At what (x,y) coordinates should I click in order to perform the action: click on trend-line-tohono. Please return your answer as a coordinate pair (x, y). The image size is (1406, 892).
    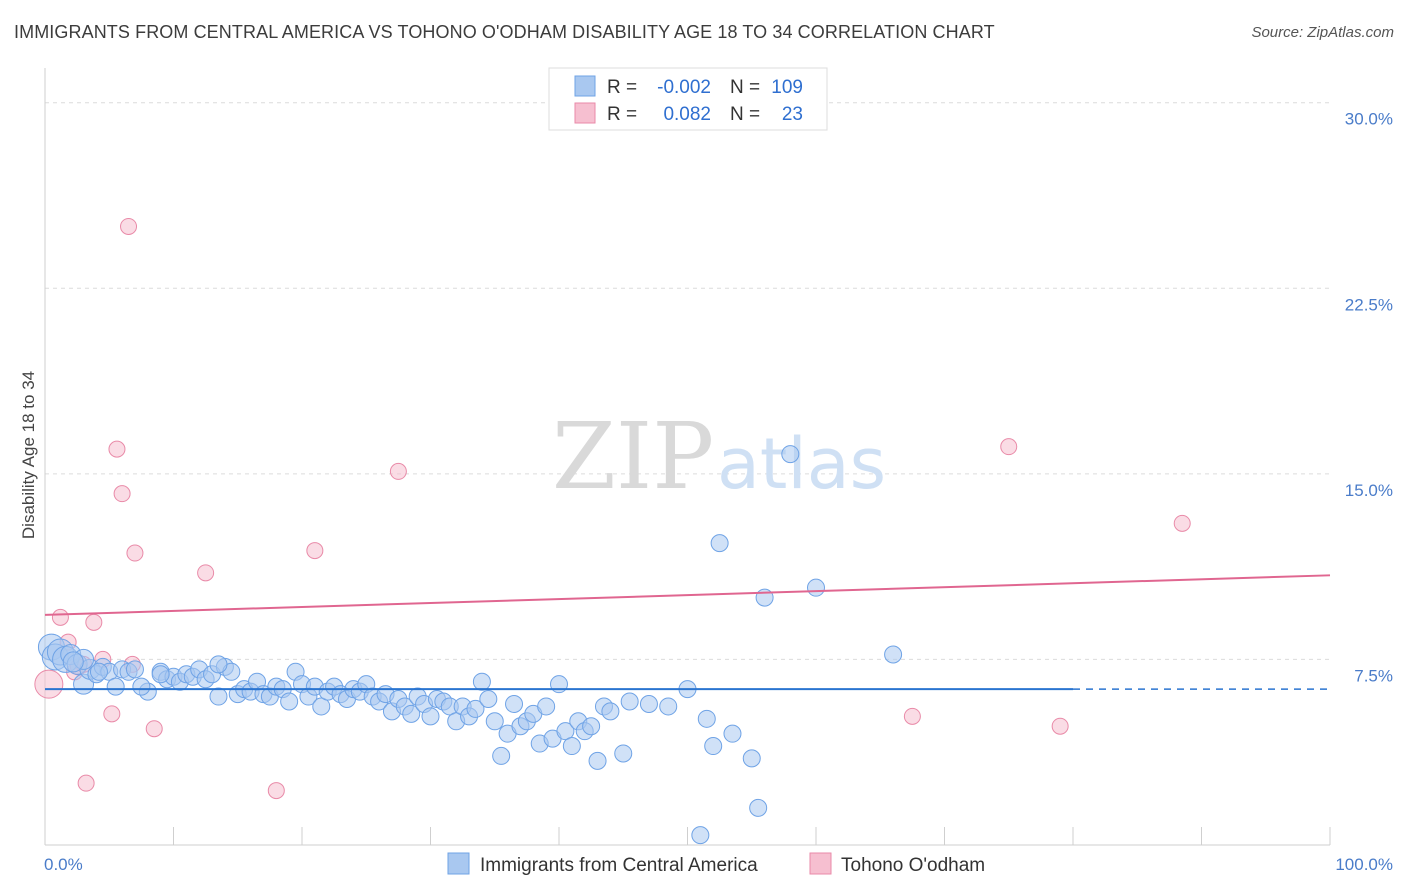
    Looking at the image, I should click on (687, 595).